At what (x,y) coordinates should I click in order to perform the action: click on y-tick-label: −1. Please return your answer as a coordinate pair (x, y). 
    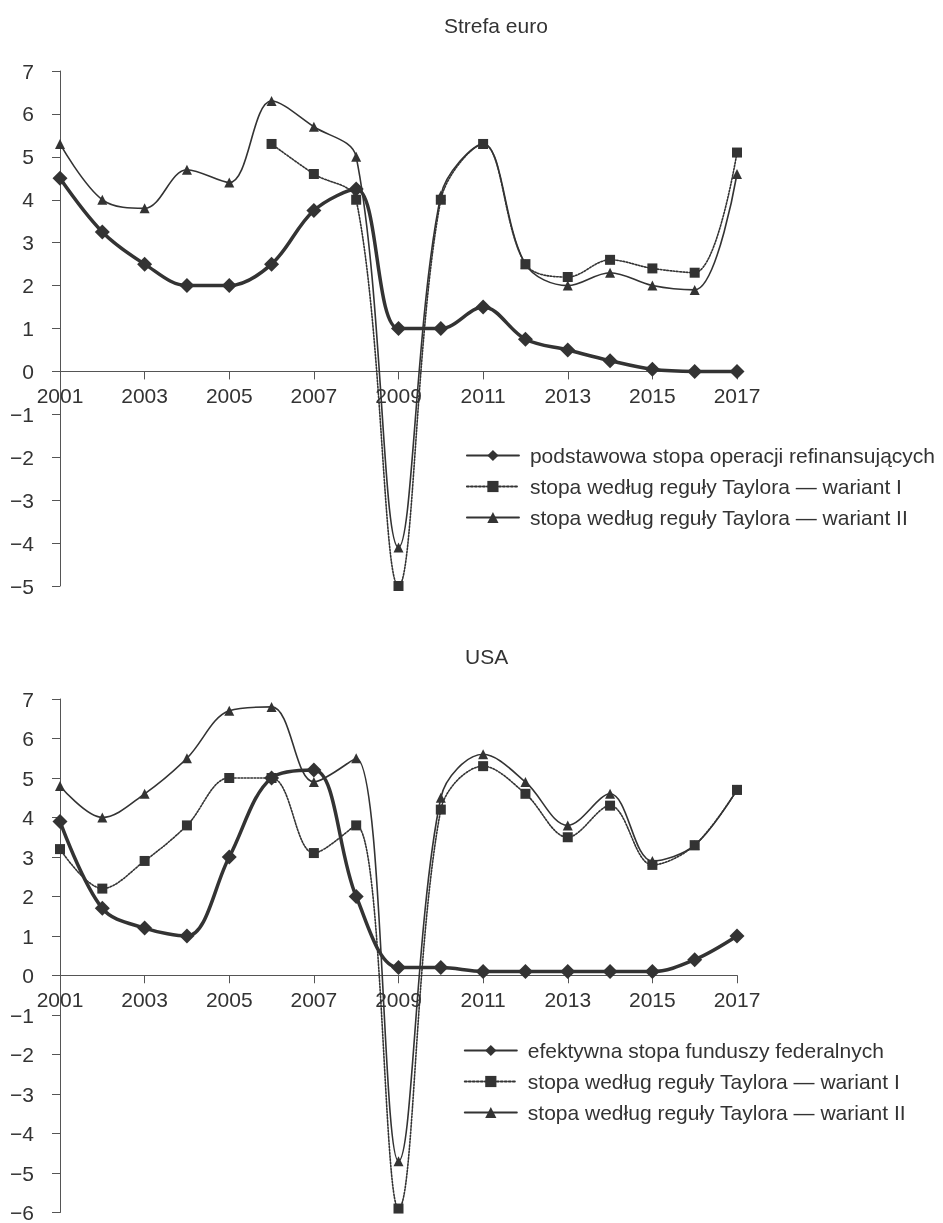
    Looking at the image, I should click on (22, 414).